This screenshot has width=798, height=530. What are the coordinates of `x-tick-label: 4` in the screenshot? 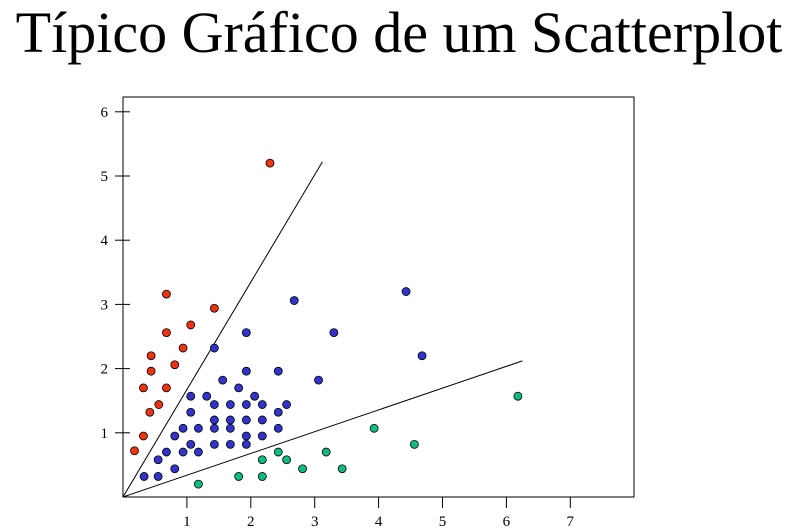 It's located at (379, 522).